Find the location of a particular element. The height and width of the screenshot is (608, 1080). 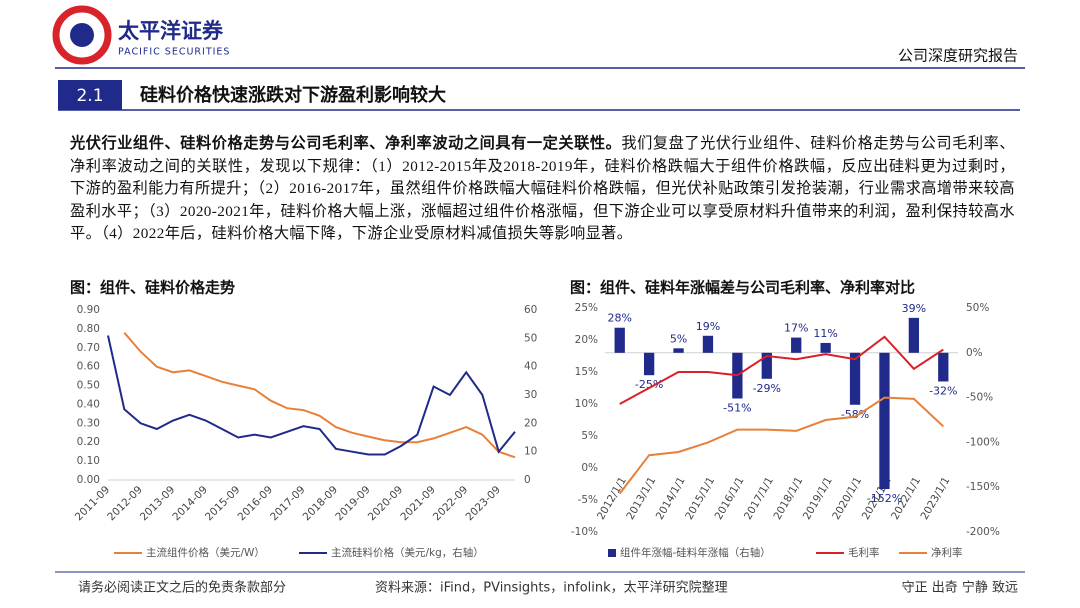

x-tick-label: 2020-09 is located at coordinates (386, 504).